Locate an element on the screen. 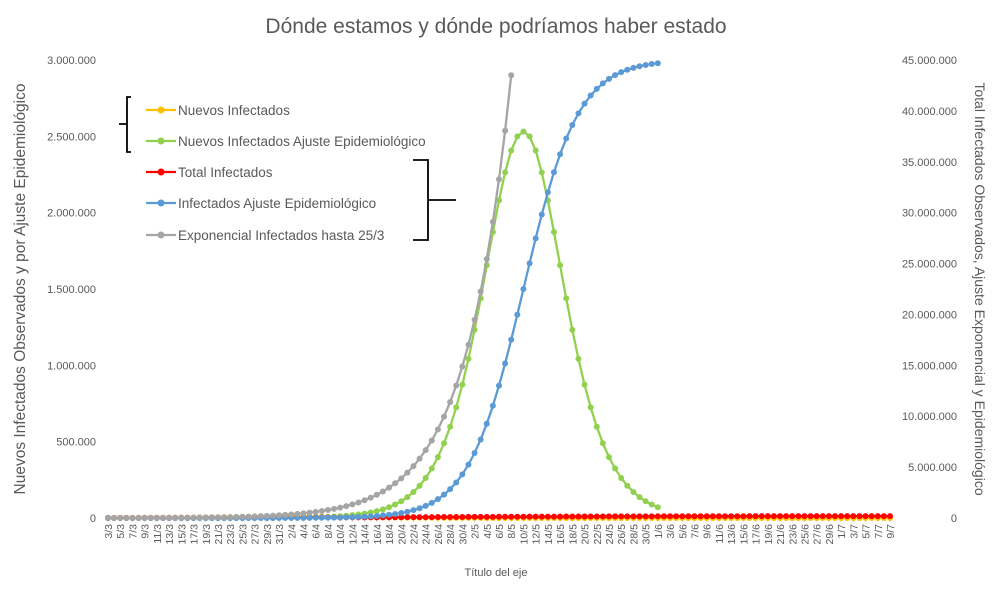 This screenshot has width=993, height=591. legend-swatch-marker is located at coordinates (161, 141).